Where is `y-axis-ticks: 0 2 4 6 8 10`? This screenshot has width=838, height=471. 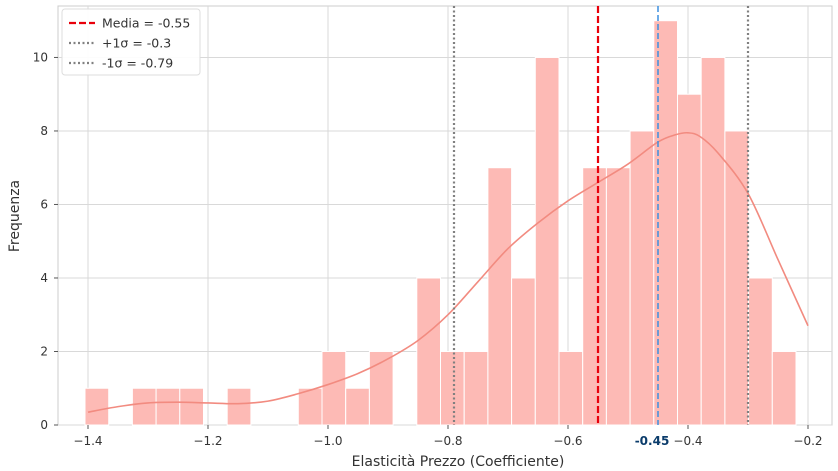 y-axis-ticks: 0 2 4 6 8 10 is located at coordinates (45, 241).